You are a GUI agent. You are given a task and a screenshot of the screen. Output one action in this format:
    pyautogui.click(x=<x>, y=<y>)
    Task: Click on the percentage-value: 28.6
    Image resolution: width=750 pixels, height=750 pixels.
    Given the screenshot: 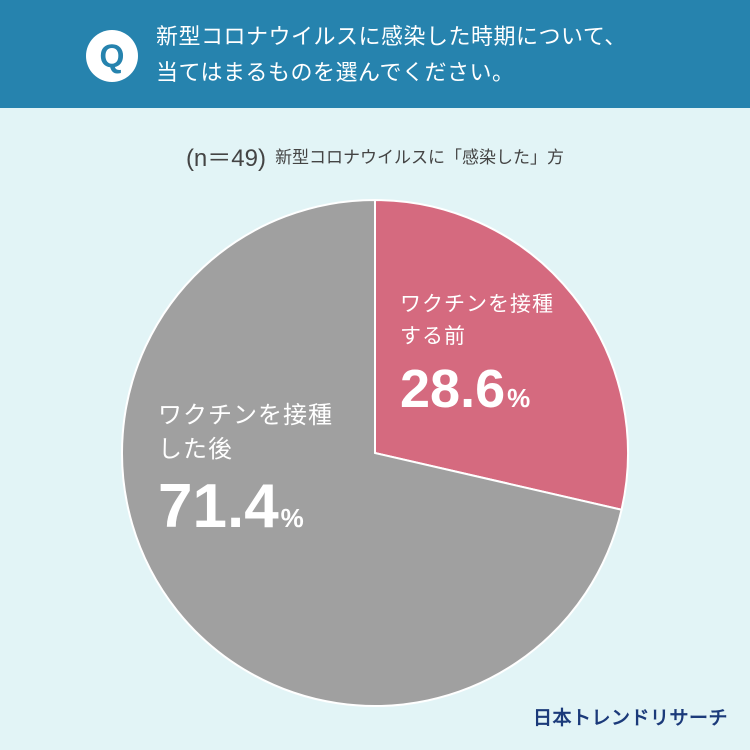 What is the action you would take?
    pyautogui.click(x=453, y=389)
    